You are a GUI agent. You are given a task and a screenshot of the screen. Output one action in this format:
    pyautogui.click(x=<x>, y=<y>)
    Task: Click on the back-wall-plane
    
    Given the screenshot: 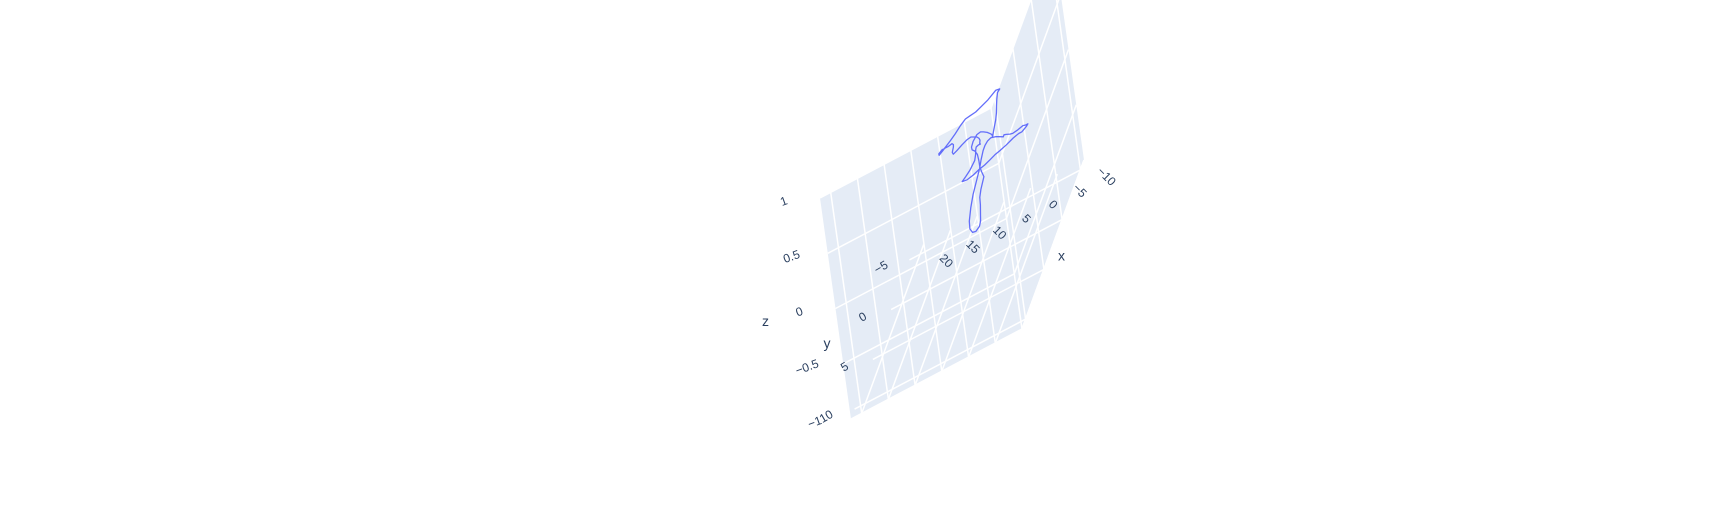 What is the action you would take?
    pyautogui.click(x=1037, y=164)
    